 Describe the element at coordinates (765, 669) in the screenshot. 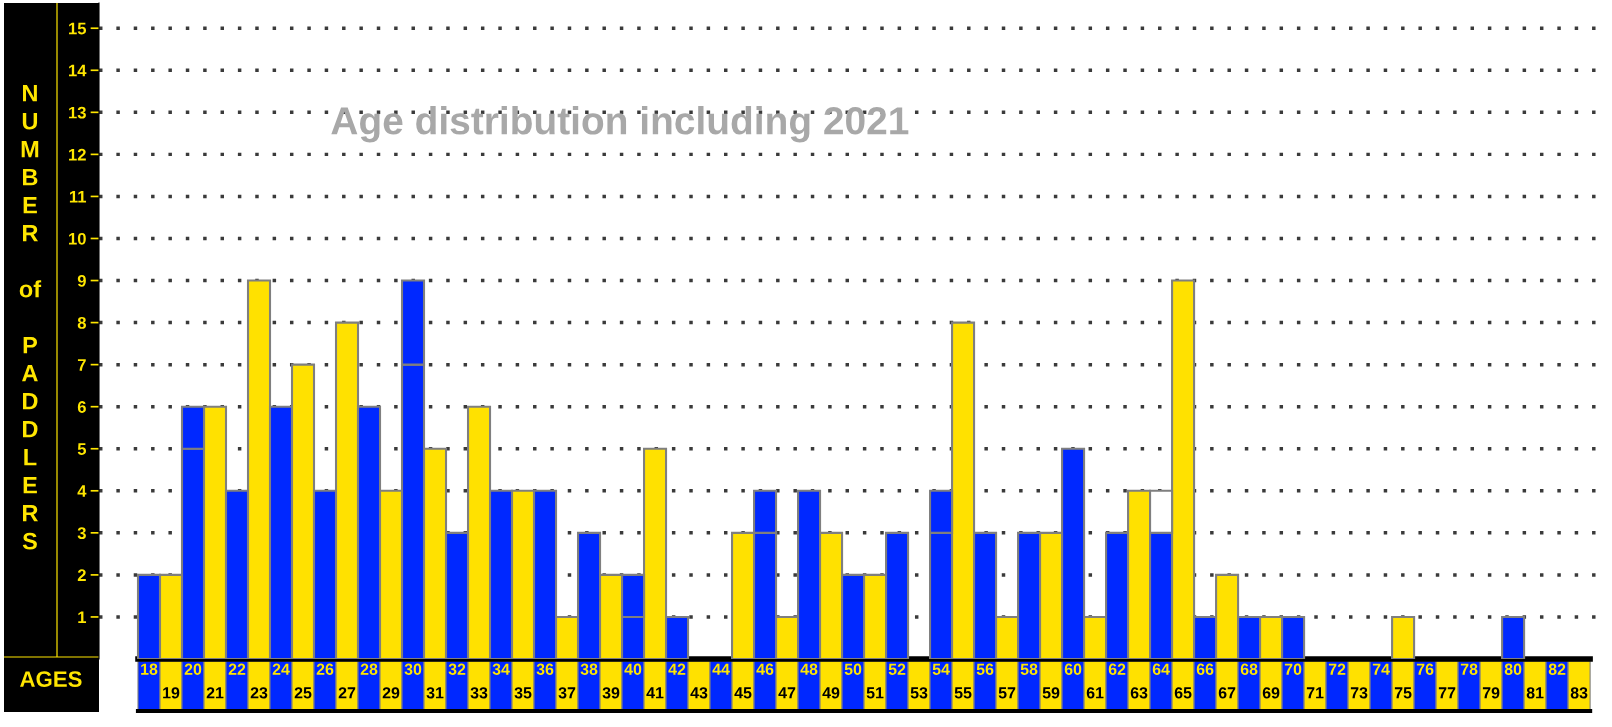

I see `x-tick-label: 46` at that location.